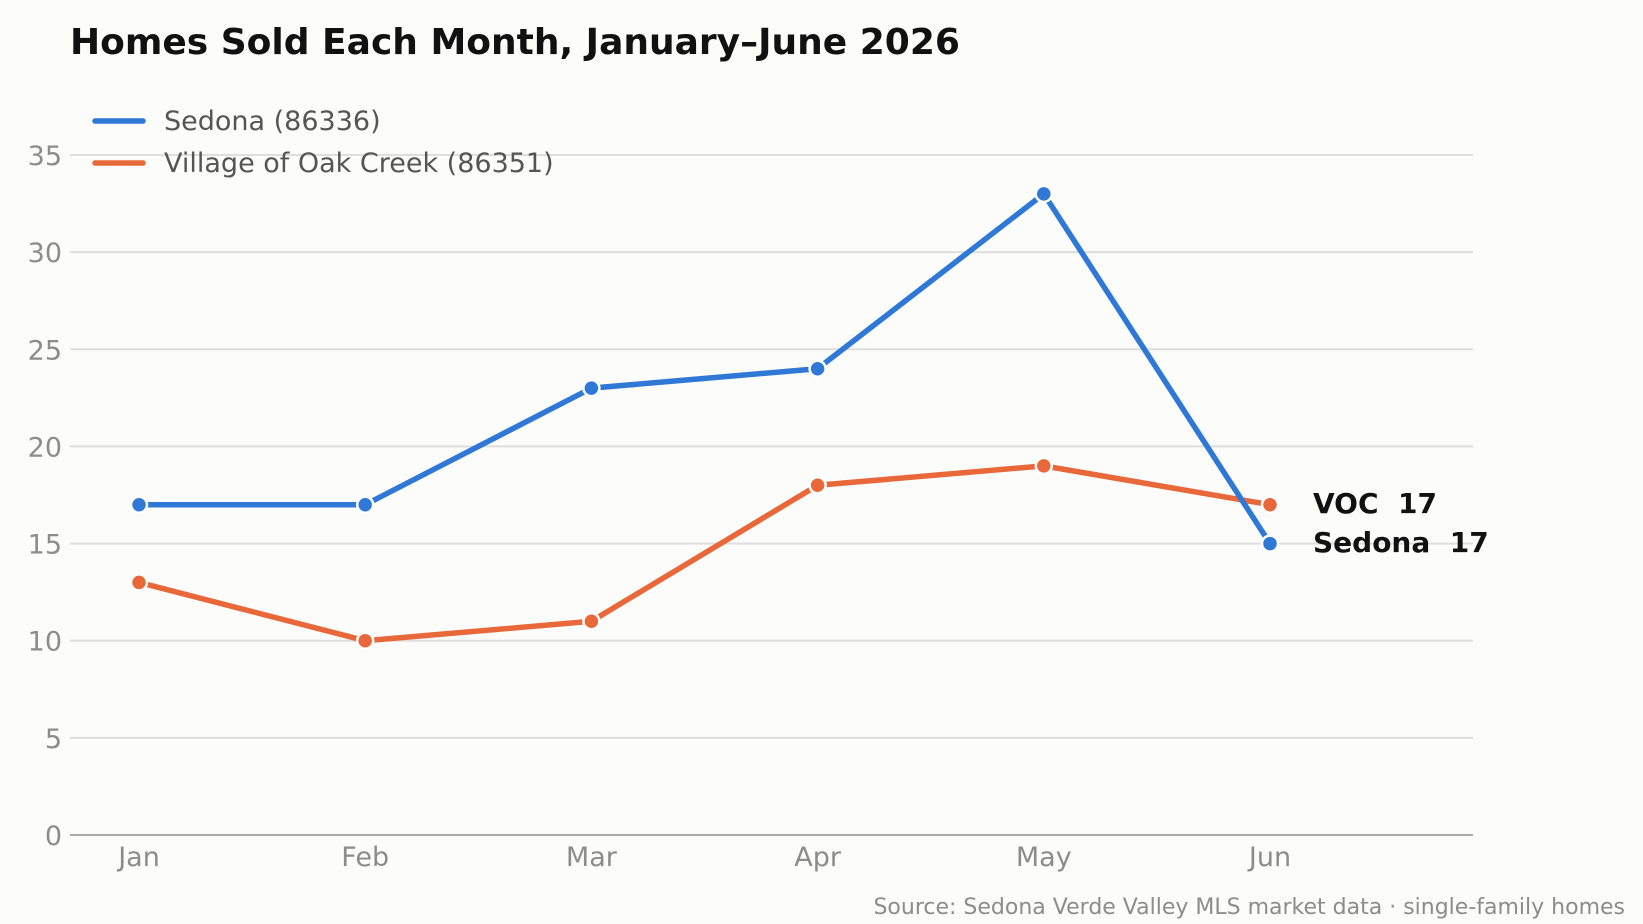 The height and width of the screenshot is (924, 1643). Describe the element at coordinates (365, 857) in the screenshot. I see `x-tick-label: Feb` at that location.